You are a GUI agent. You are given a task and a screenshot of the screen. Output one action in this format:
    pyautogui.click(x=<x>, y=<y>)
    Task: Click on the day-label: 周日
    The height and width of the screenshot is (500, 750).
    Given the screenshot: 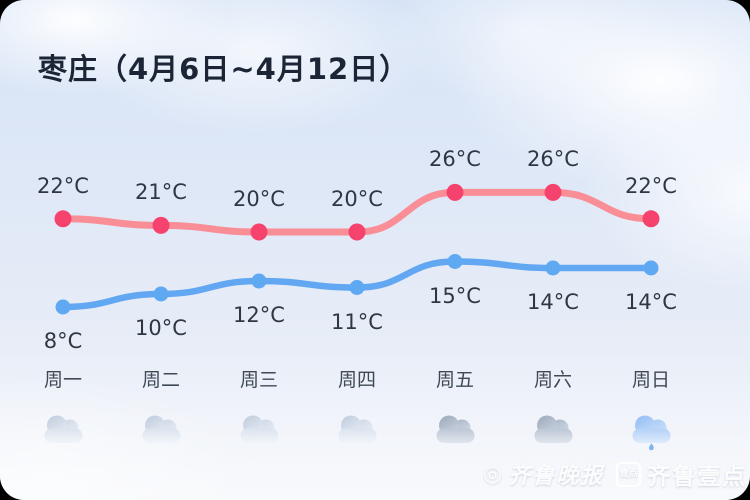 What is the action you would take?
    pyautogui.click(x=650, y=380)
    